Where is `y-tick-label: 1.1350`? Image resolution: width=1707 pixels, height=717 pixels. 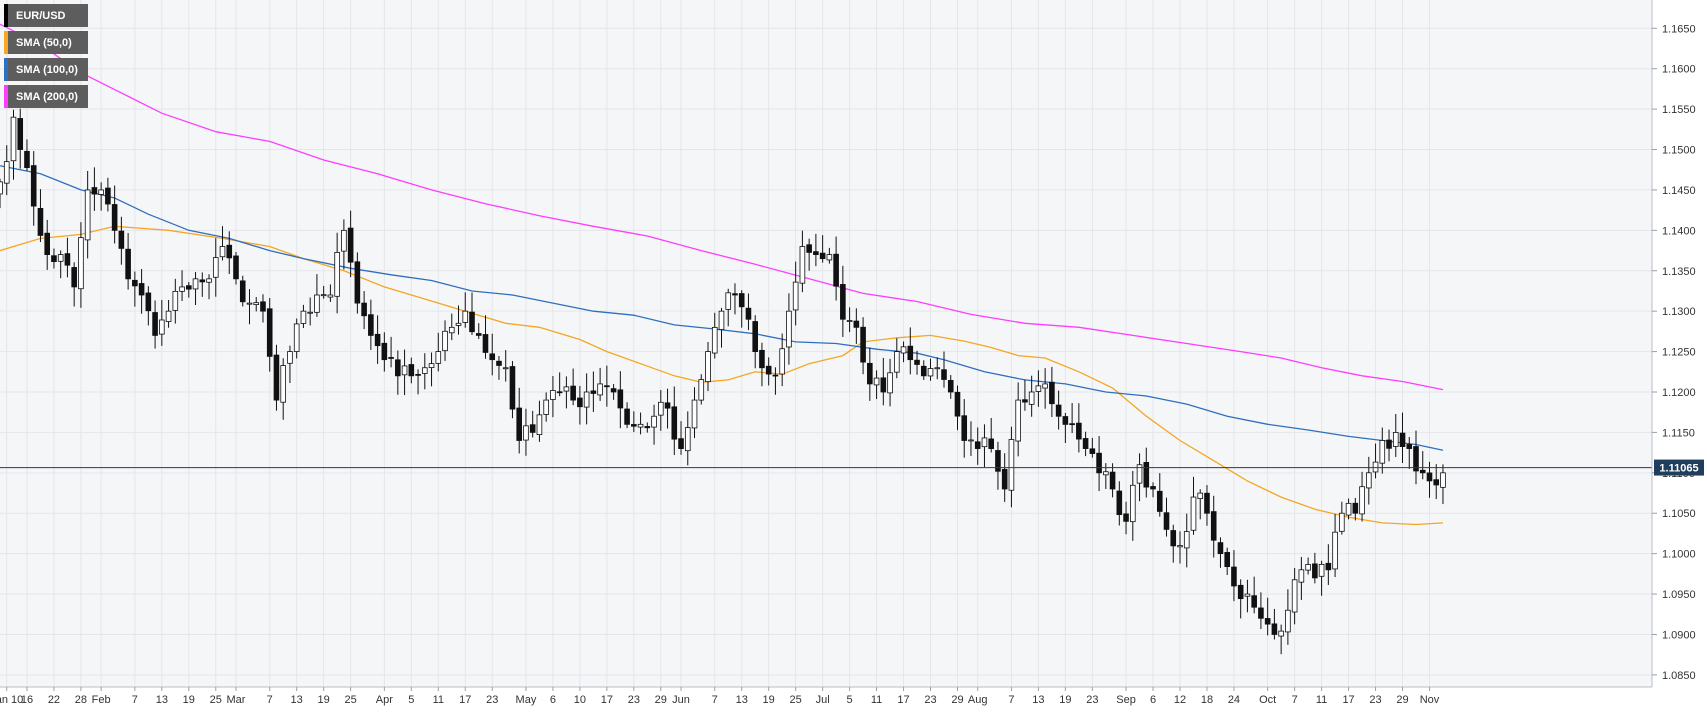 y-tick-label: 1.1350 is located at coordinates (1679, 272).